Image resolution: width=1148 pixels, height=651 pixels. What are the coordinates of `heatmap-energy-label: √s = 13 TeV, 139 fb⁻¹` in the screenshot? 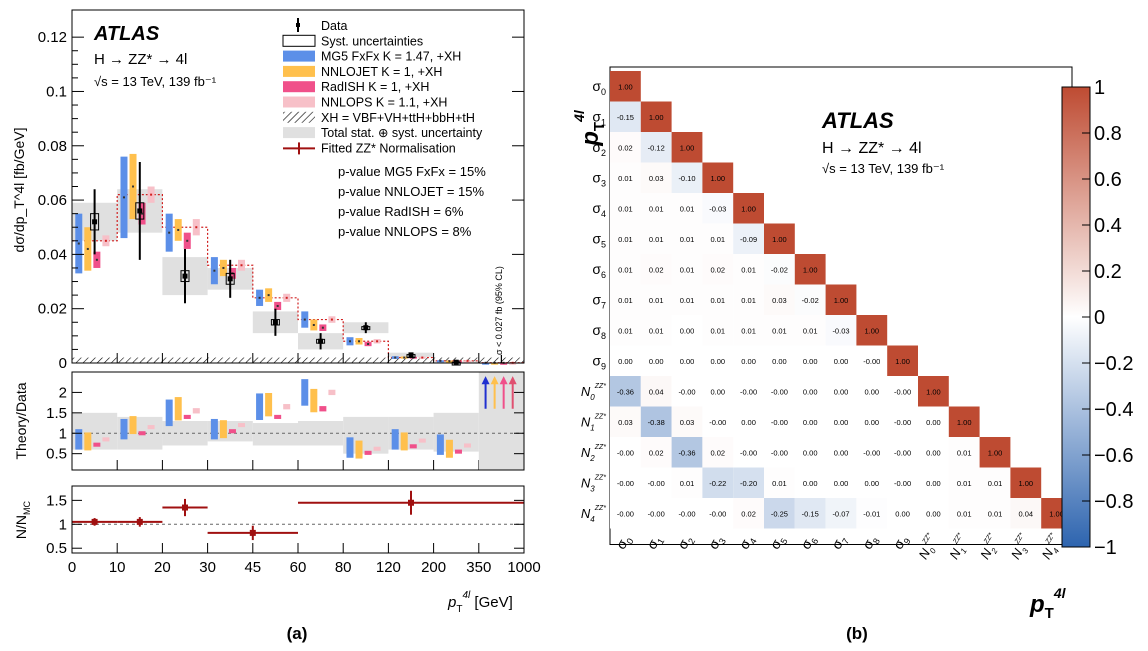 It's located at (883, 168).